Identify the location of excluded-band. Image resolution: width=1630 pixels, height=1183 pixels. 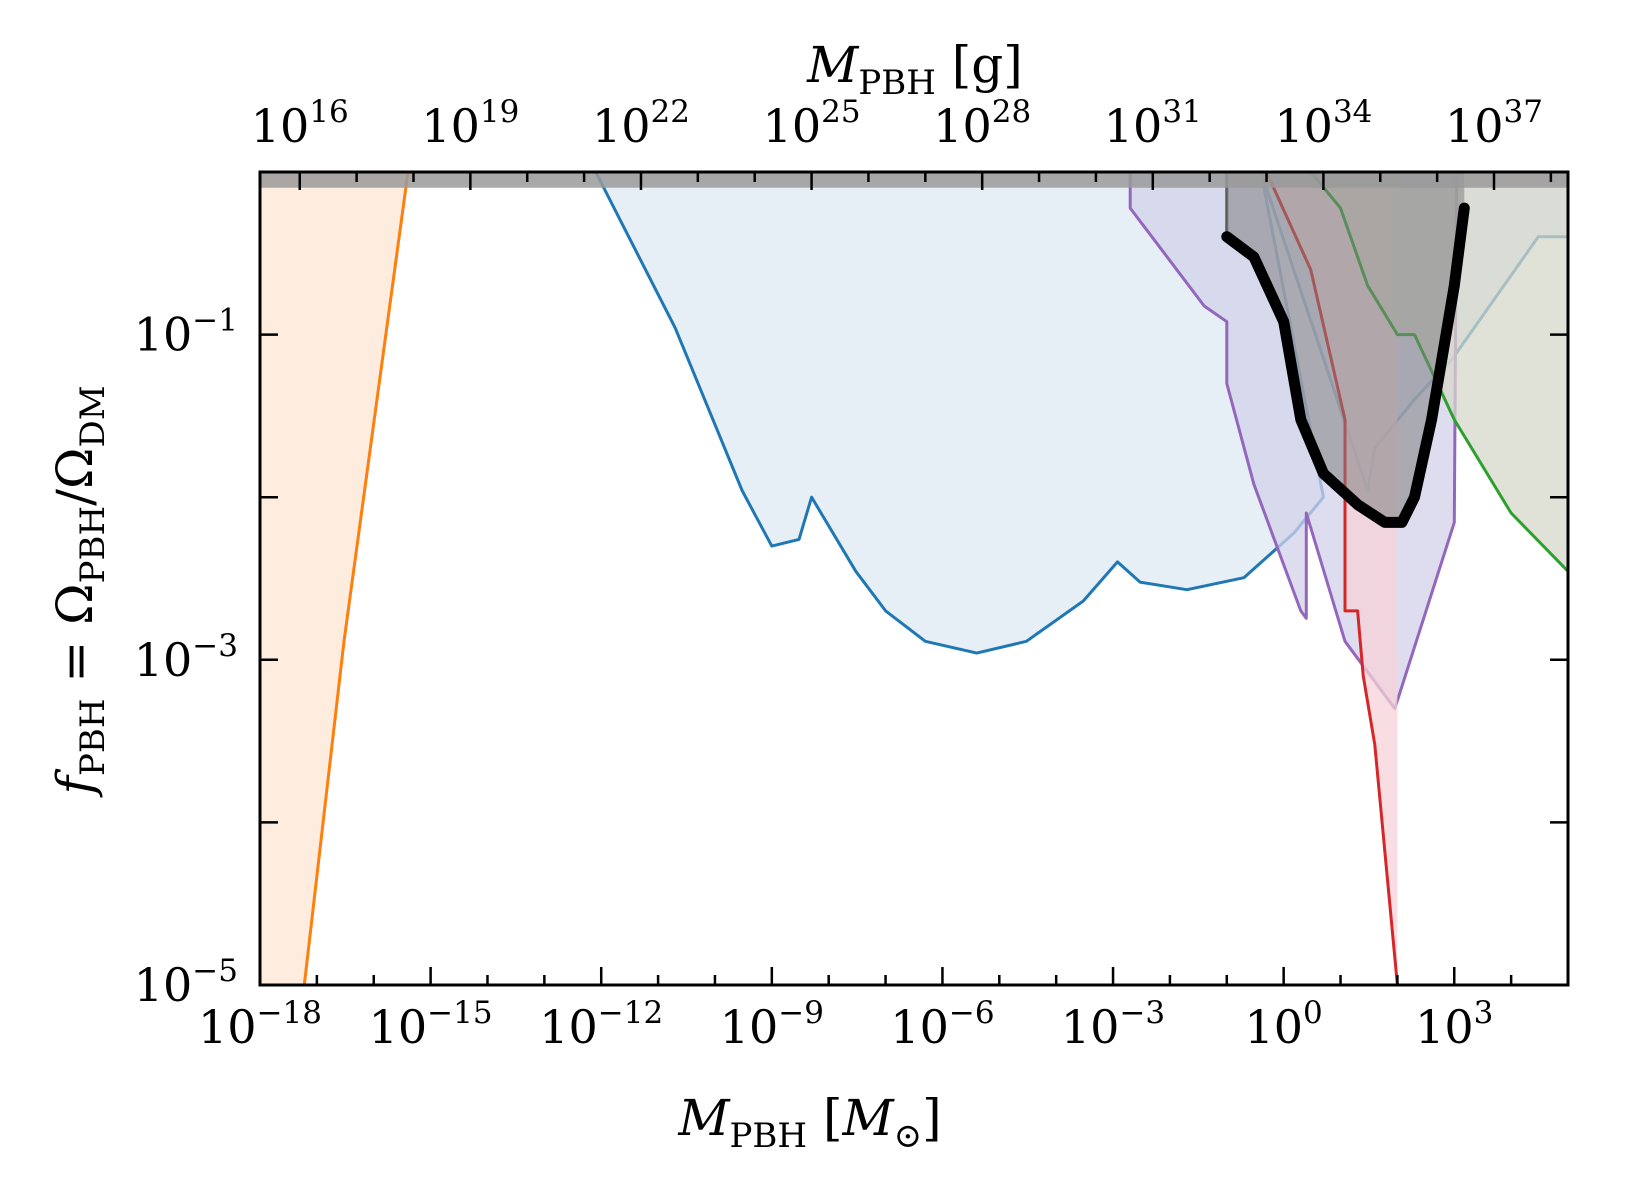
(914, 180).